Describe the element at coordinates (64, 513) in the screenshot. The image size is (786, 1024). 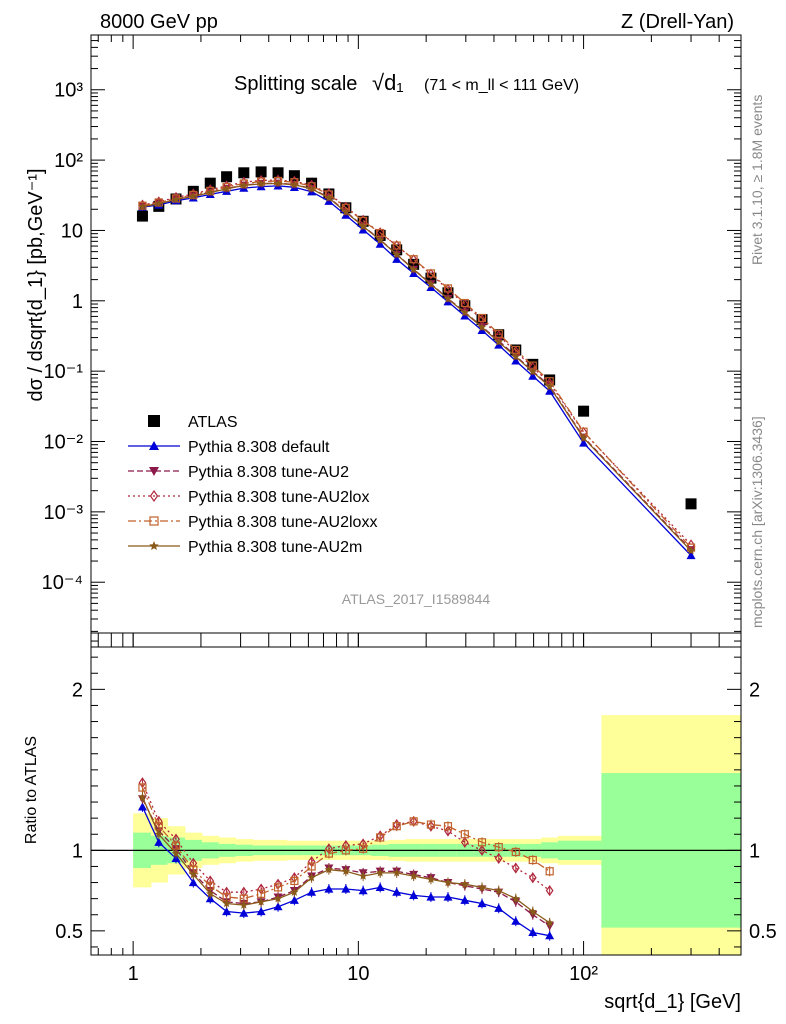
I see `y-tick-label: 10⁻³` at that location.